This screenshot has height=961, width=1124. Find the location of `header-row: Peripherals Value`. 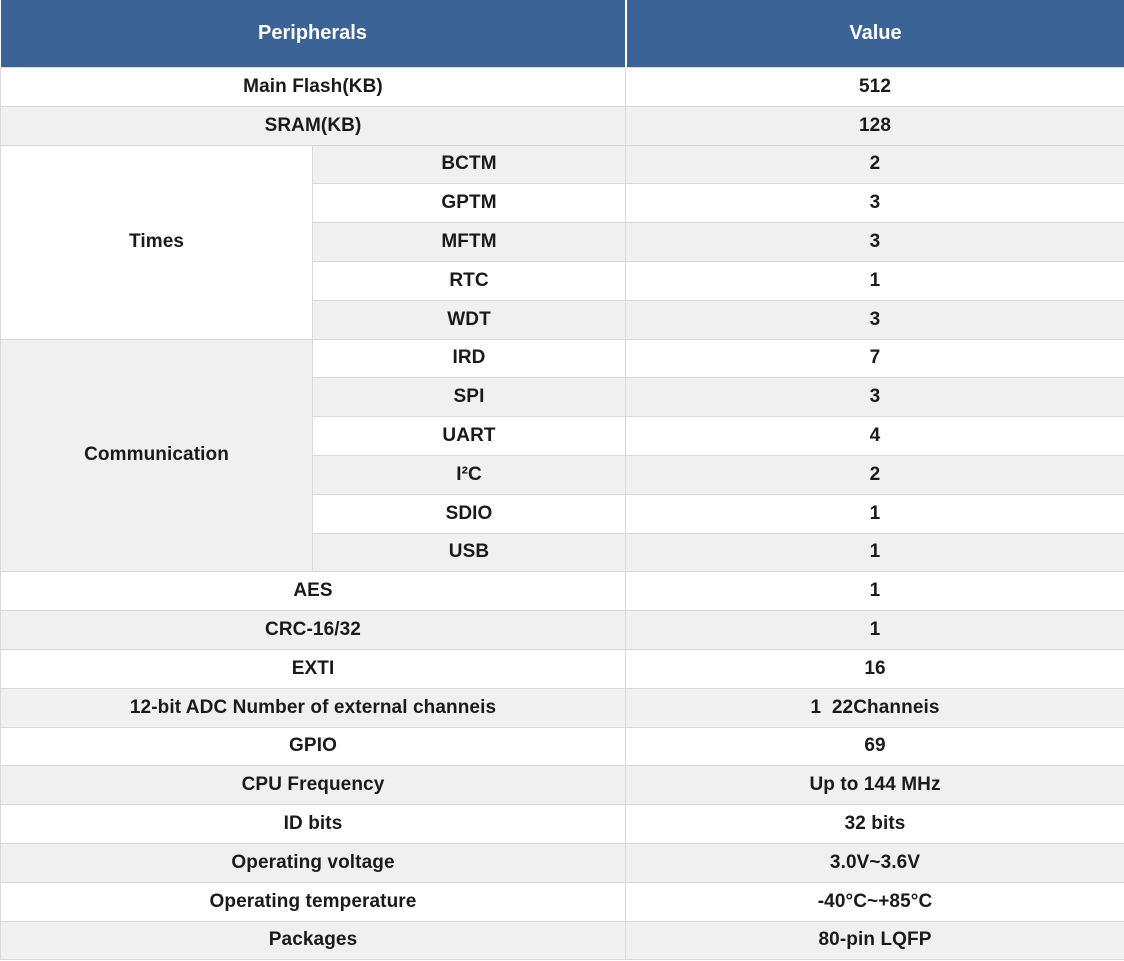

header-row: Peripherals Value is located at coordinates (562, 34).